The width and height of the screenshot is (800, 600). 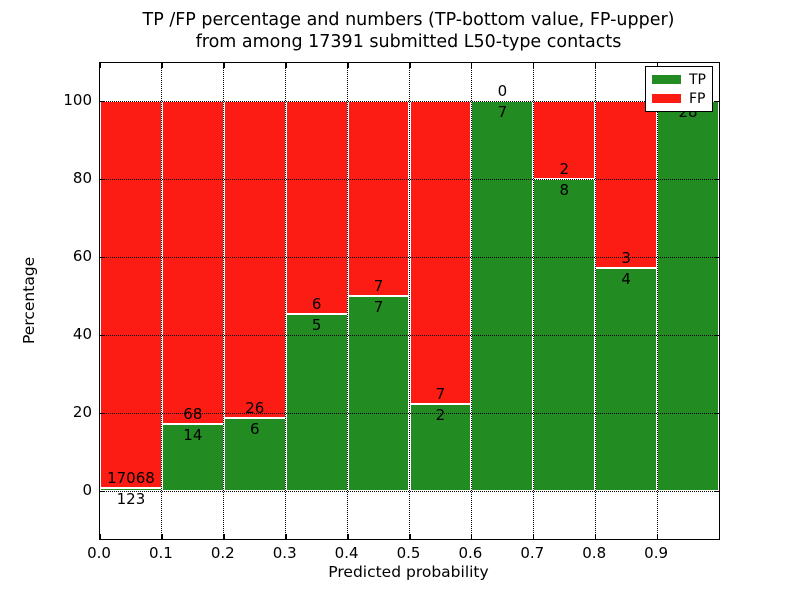 I want to click on x-tick-label: 0.8, so click(x=594, y=553).